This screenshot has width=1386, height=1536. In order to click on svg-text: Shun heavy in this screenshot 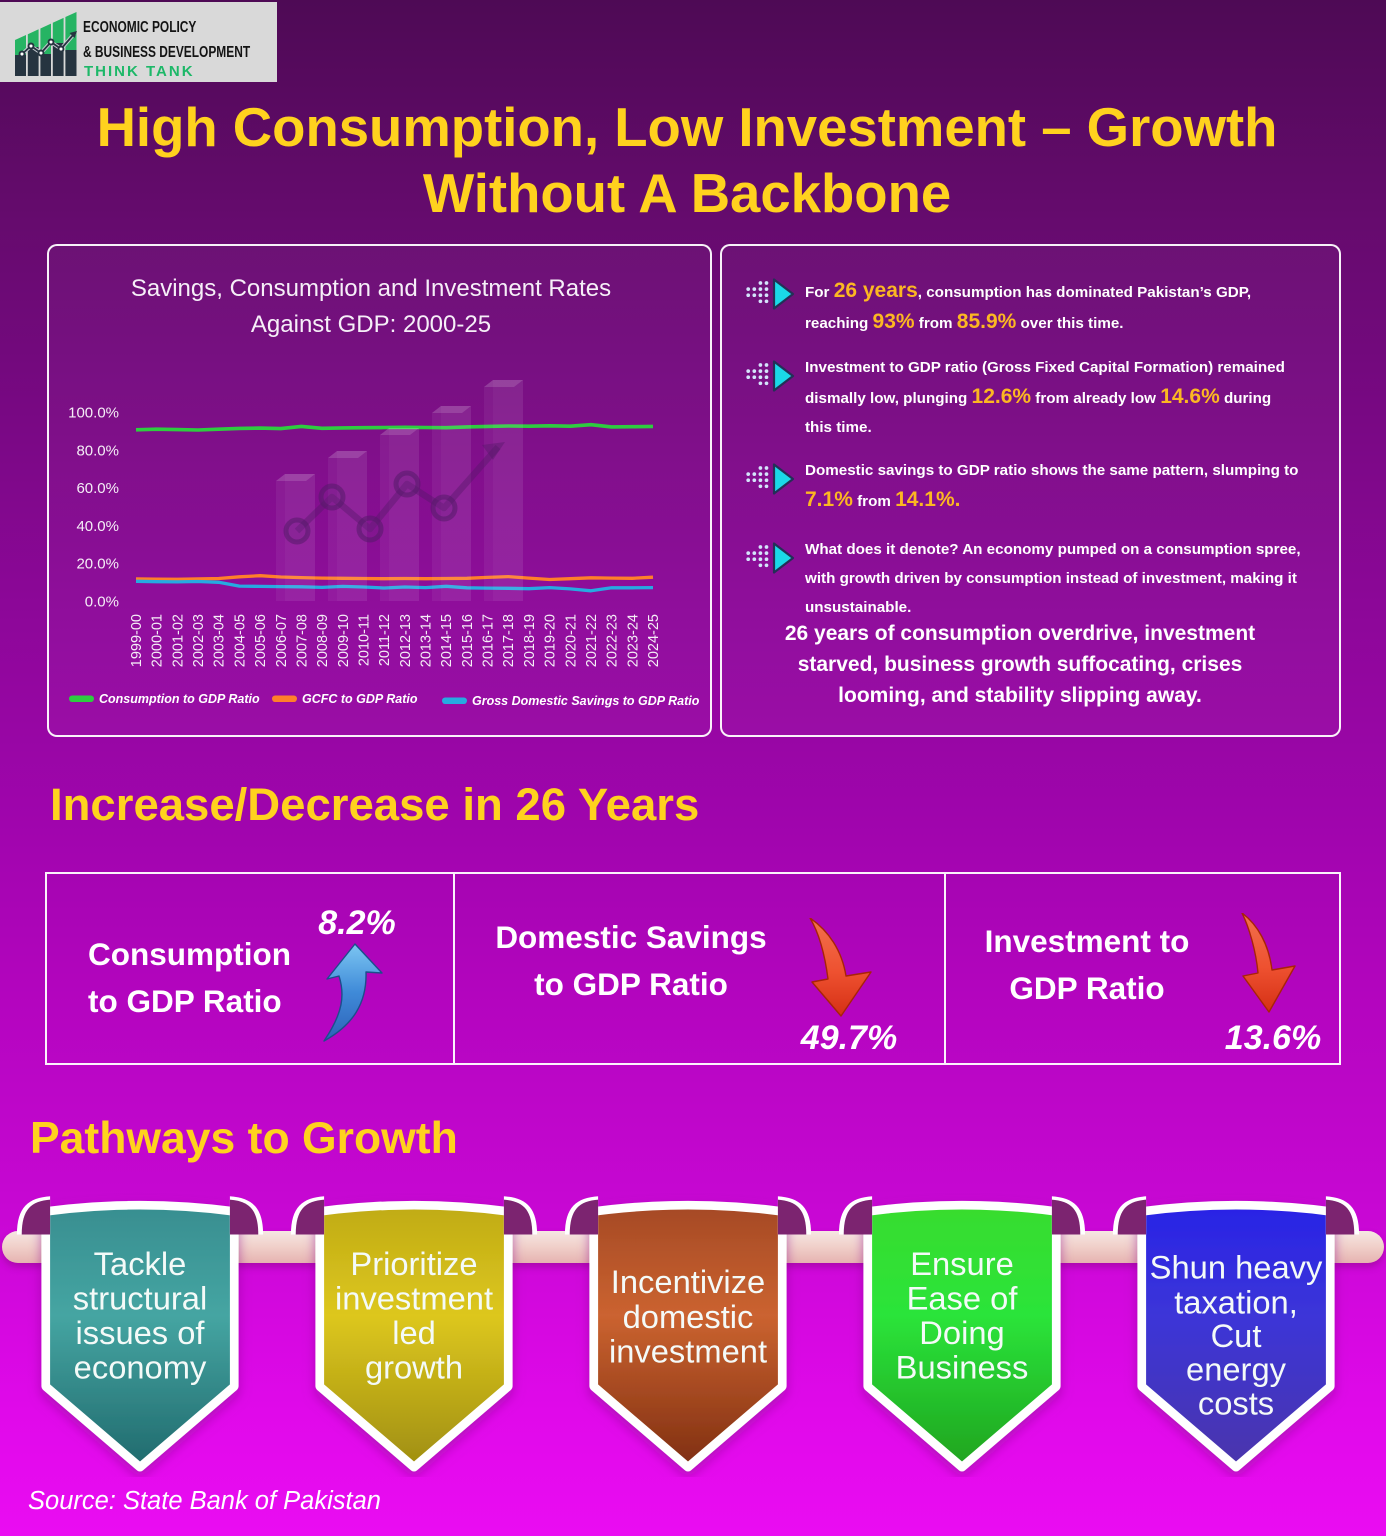, I will do `click(1236, 1267)`.